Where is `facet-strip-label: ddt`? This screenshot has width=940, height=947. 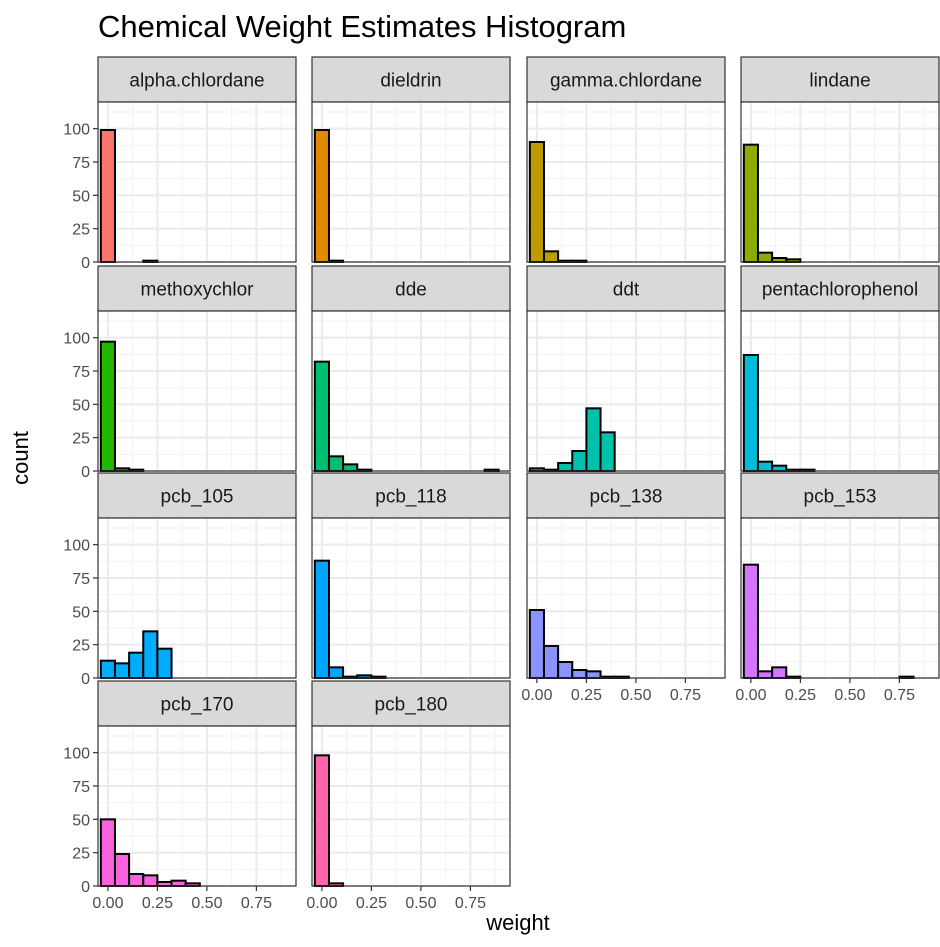
facet-strip-label: ddt is located at coordinates (626, 290).